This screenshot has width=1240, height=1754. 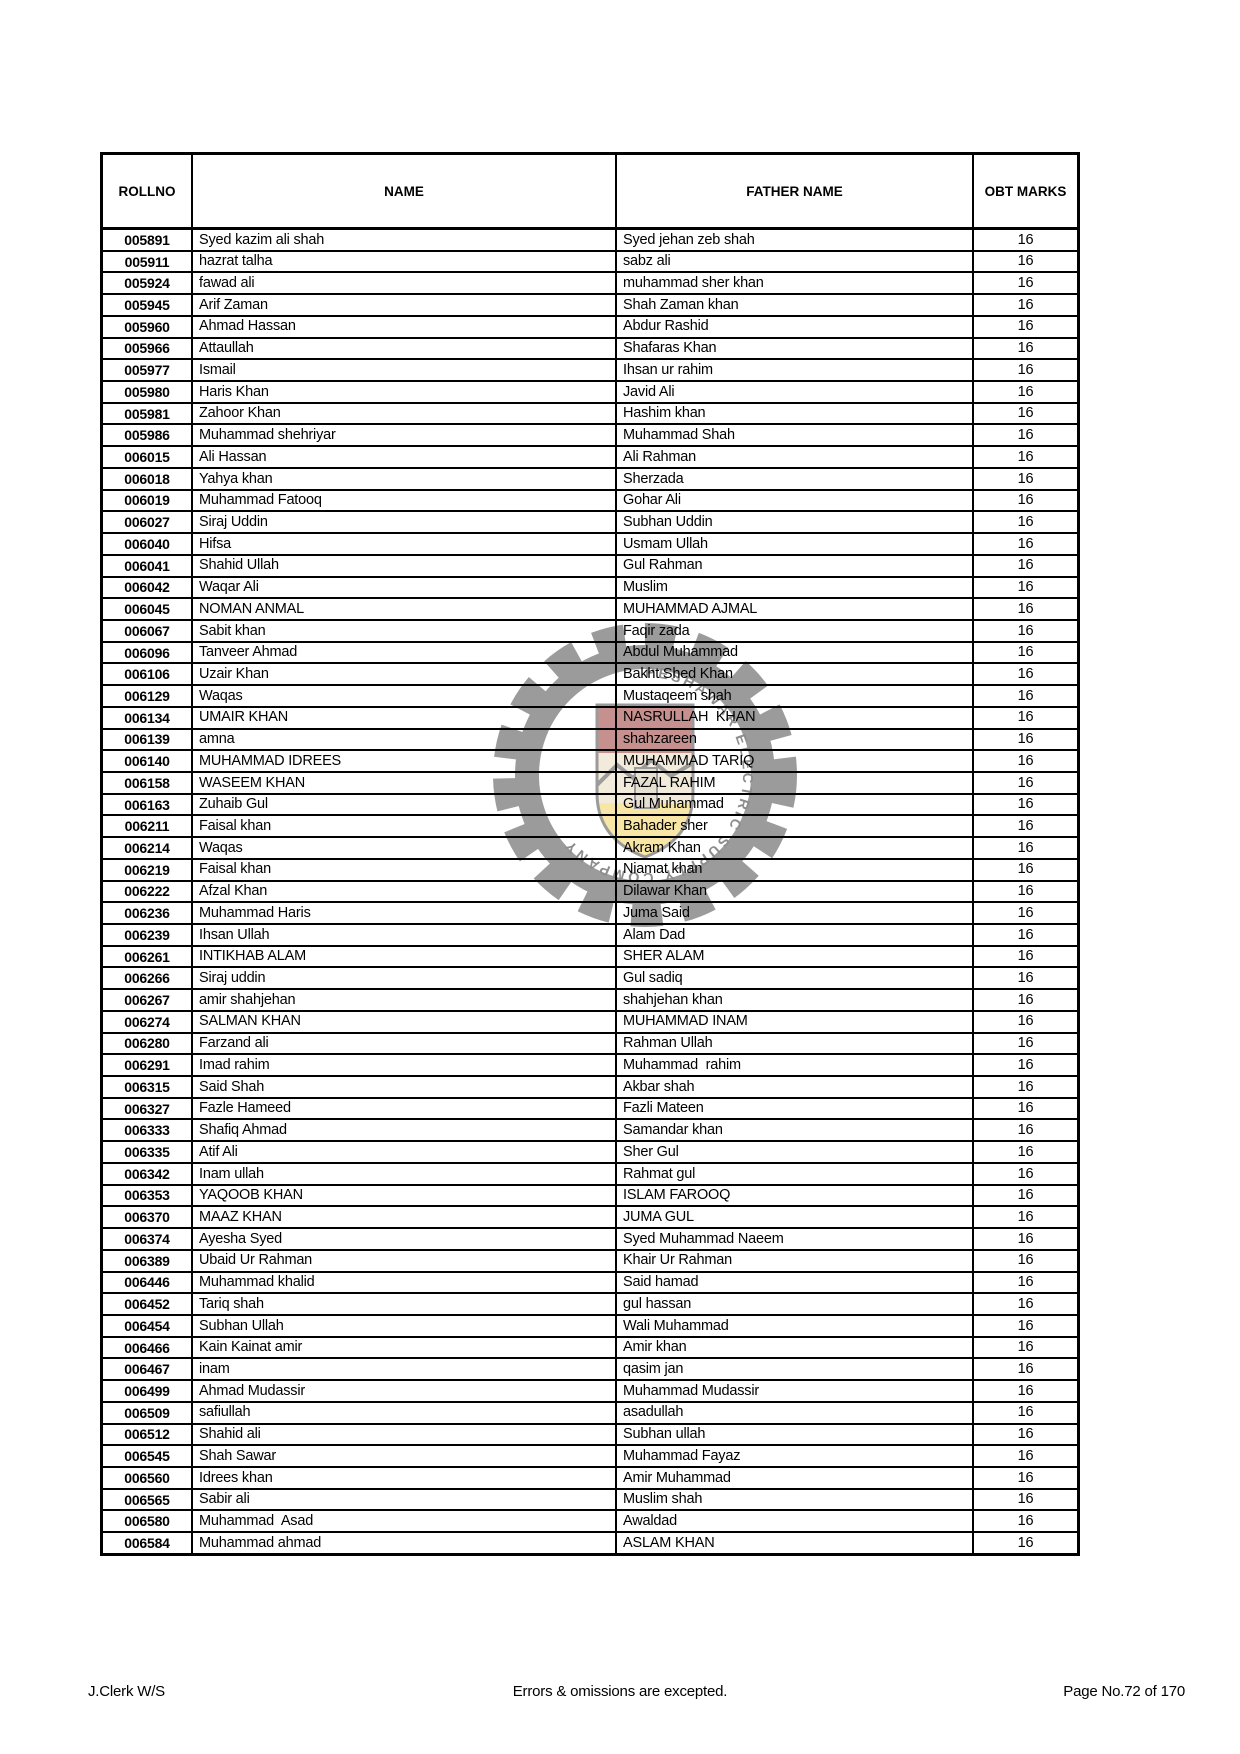 I want to click on cell-father-name: Muhammad rahim, so click(x=793, y=1065).